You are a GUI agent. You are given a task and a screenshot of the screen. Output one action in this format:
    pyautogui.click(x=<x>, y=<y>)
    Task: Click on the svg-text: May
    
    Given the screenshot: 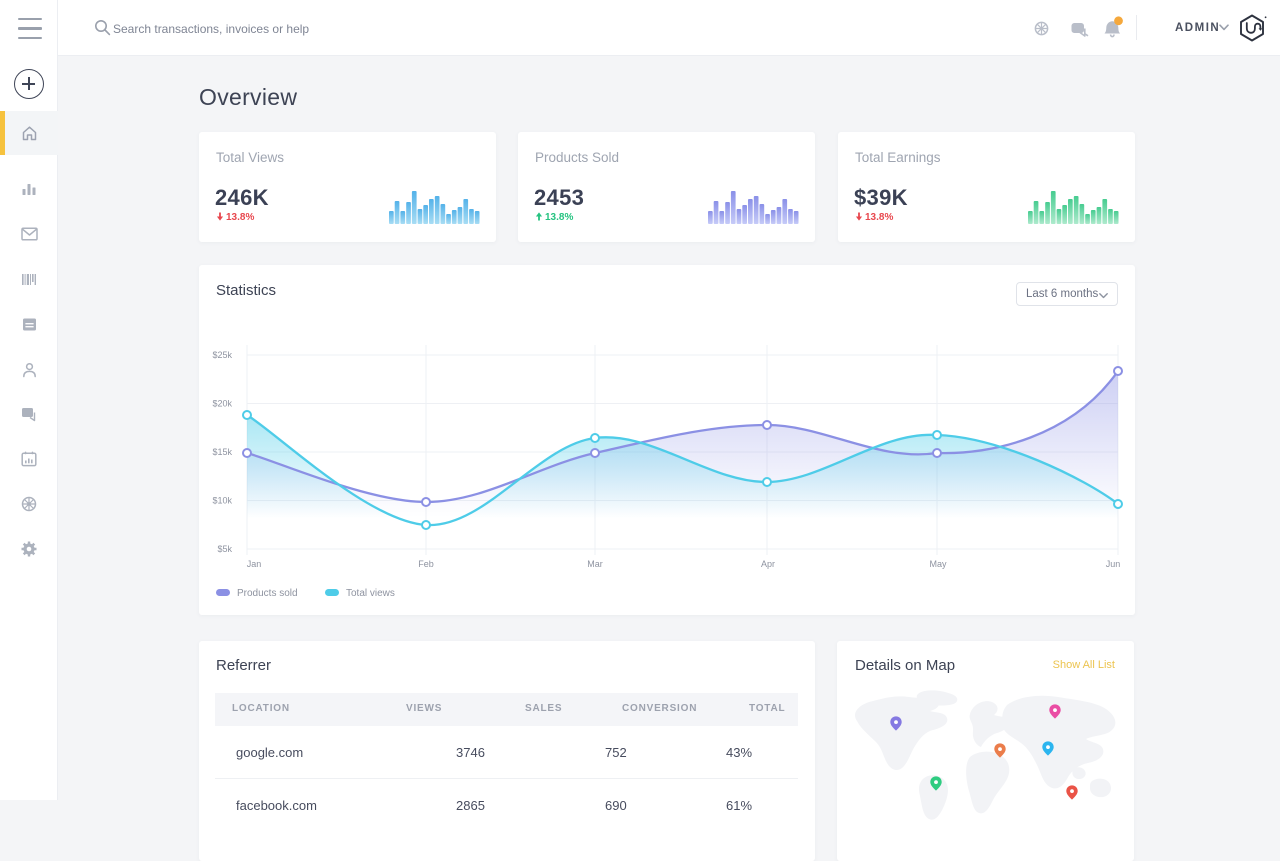 What is the action you would take?
    pyautogui.click(x=938, y=564)
    